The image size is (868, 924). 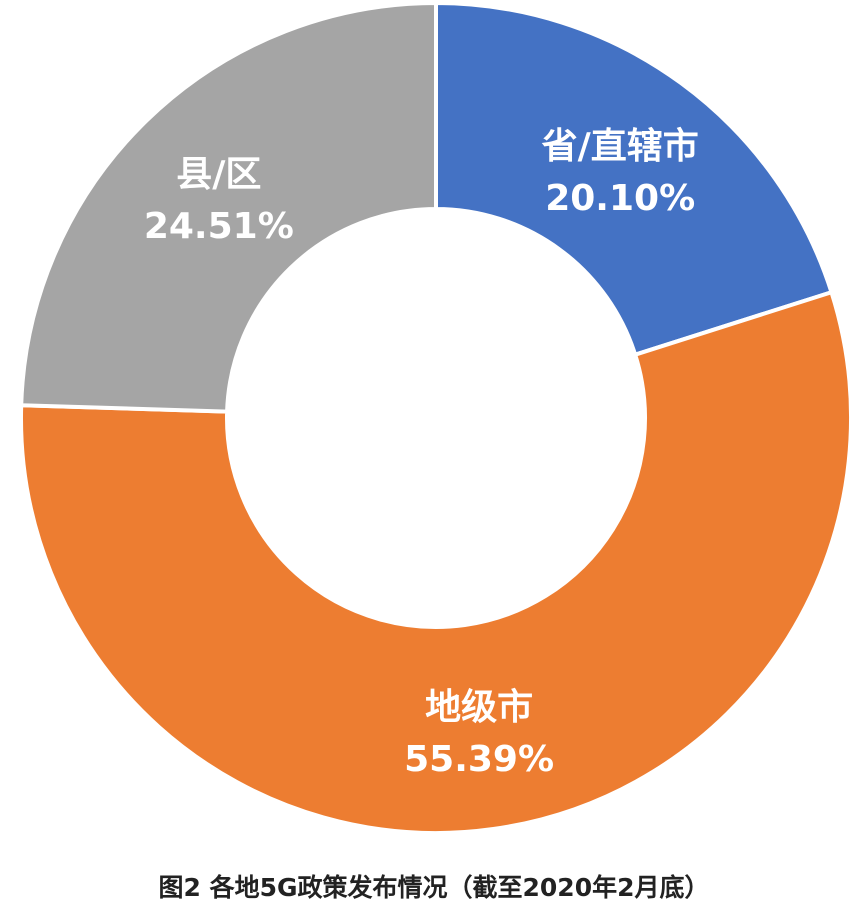 What do you see at coordinates (434, 887) in the screenshot?
I see `chart-caption: 图2 各地5G政策发布情况（截至2020年2月底）` at bounding box center [434, 887].